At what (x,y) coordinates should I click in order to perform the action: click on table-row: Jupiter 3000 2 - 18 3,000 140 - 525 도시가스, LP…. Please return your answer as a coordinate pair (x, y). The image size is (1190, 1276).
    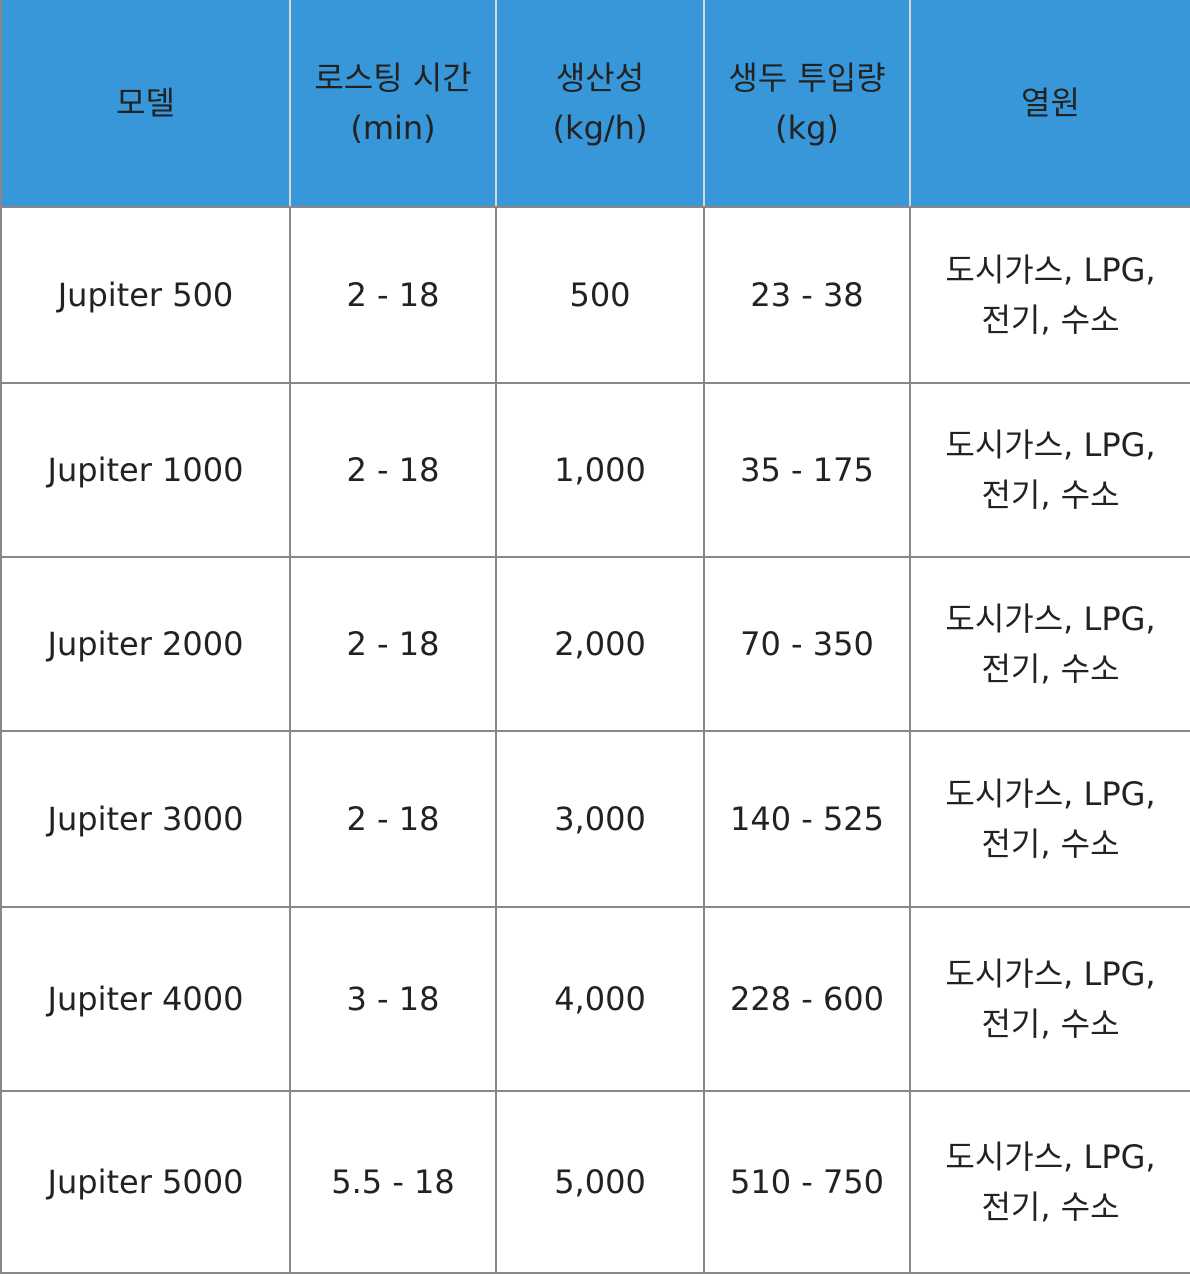
    Looking at the image, I should click on (595, 819).